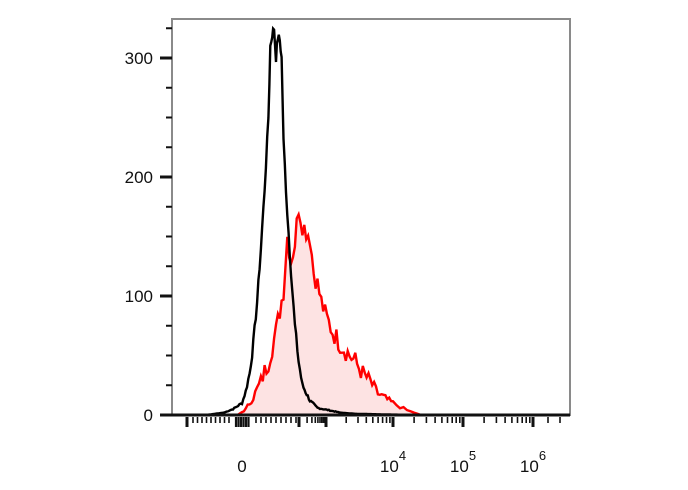 This screenshot has height=490, width=688. I want to click on y-tick-label: 0, so click(148, 415).